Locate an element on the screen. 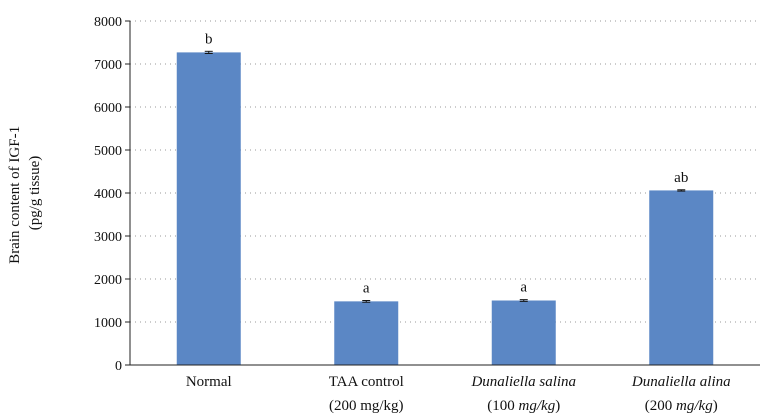 The width and height of the screenshot is (763, 419). y-tick-label: 6000 is located at coordinates (108, 108).